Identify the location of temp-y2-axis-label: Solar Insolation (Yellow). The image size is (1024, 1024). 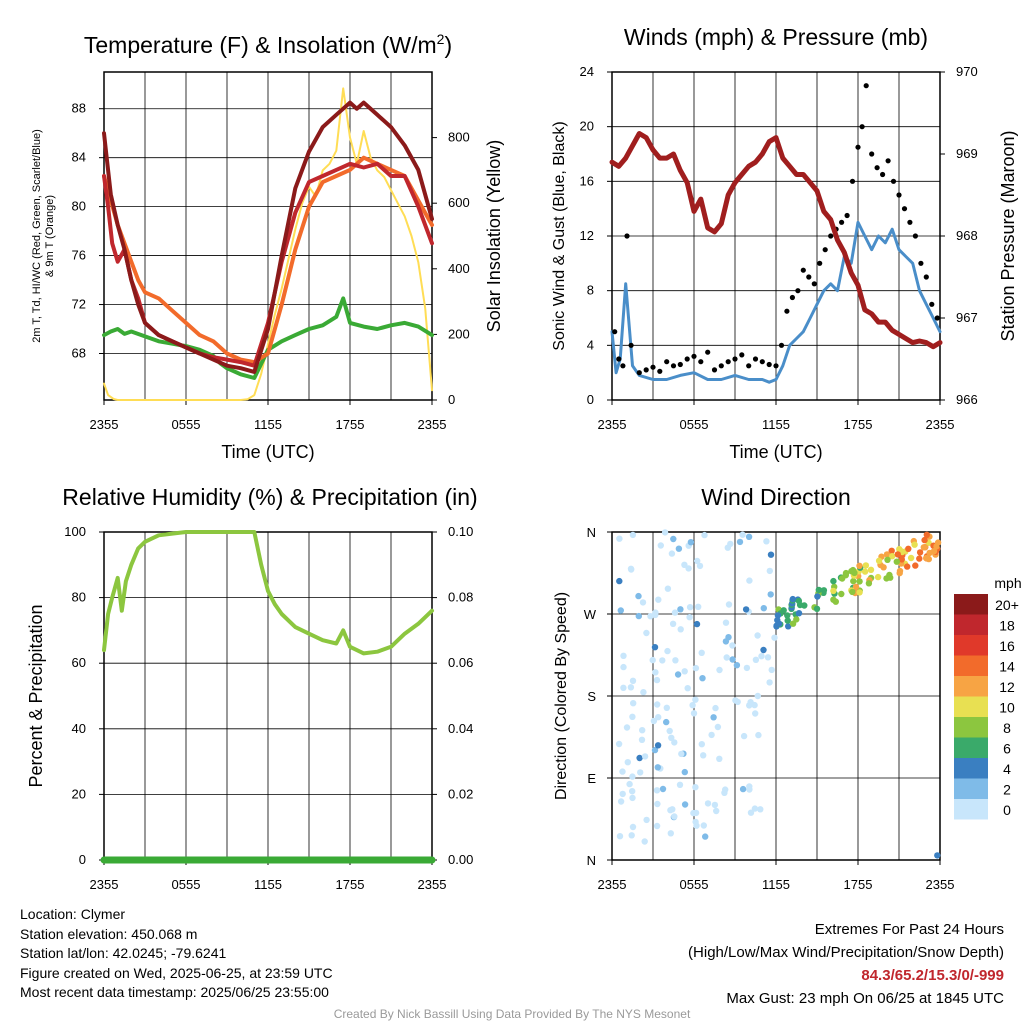
(494, 236).